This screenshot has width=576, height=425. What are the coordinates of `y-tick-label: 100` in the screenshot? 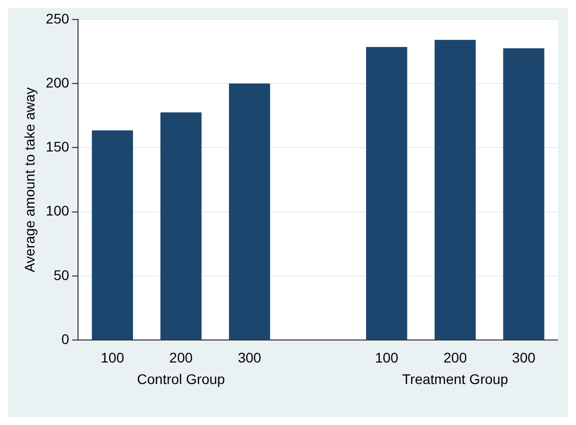 It's located at (58, 210).